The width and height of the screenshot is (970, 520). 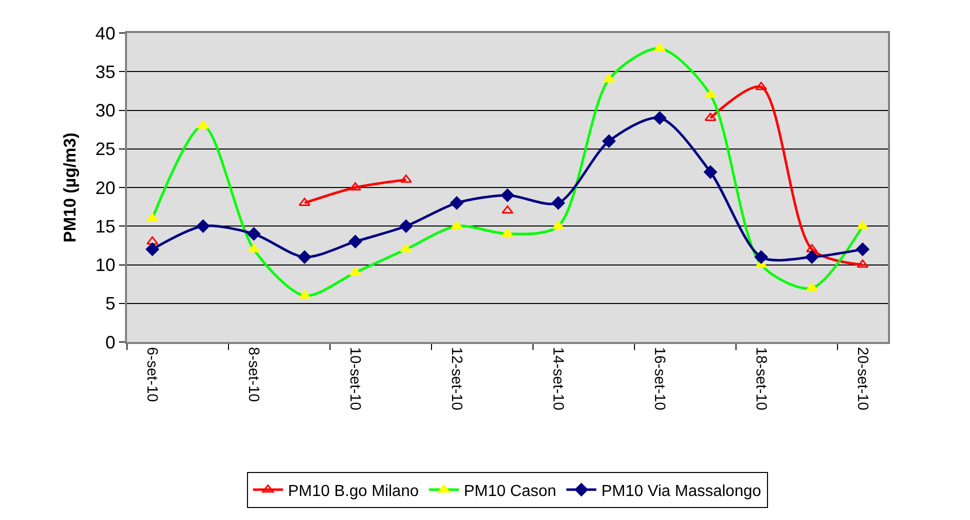 I want to click on x-tick-label: 14-set-10, so click(x=557, y=378).